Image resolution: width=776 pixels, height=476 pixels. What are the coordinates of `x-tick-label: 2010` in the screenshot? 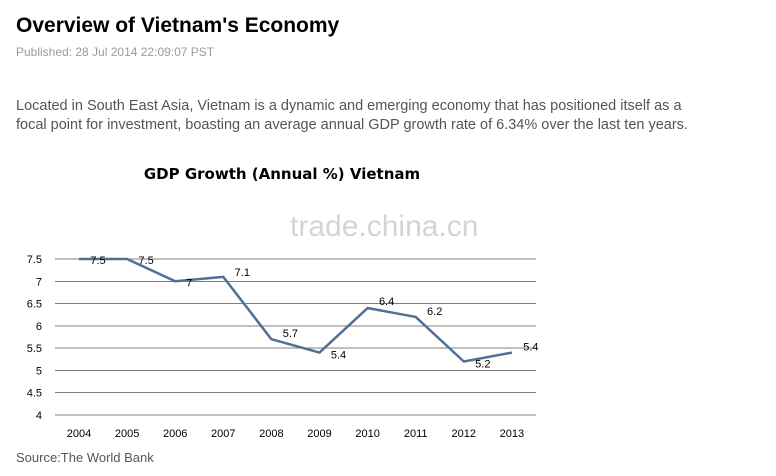 It's located at (367, 434).